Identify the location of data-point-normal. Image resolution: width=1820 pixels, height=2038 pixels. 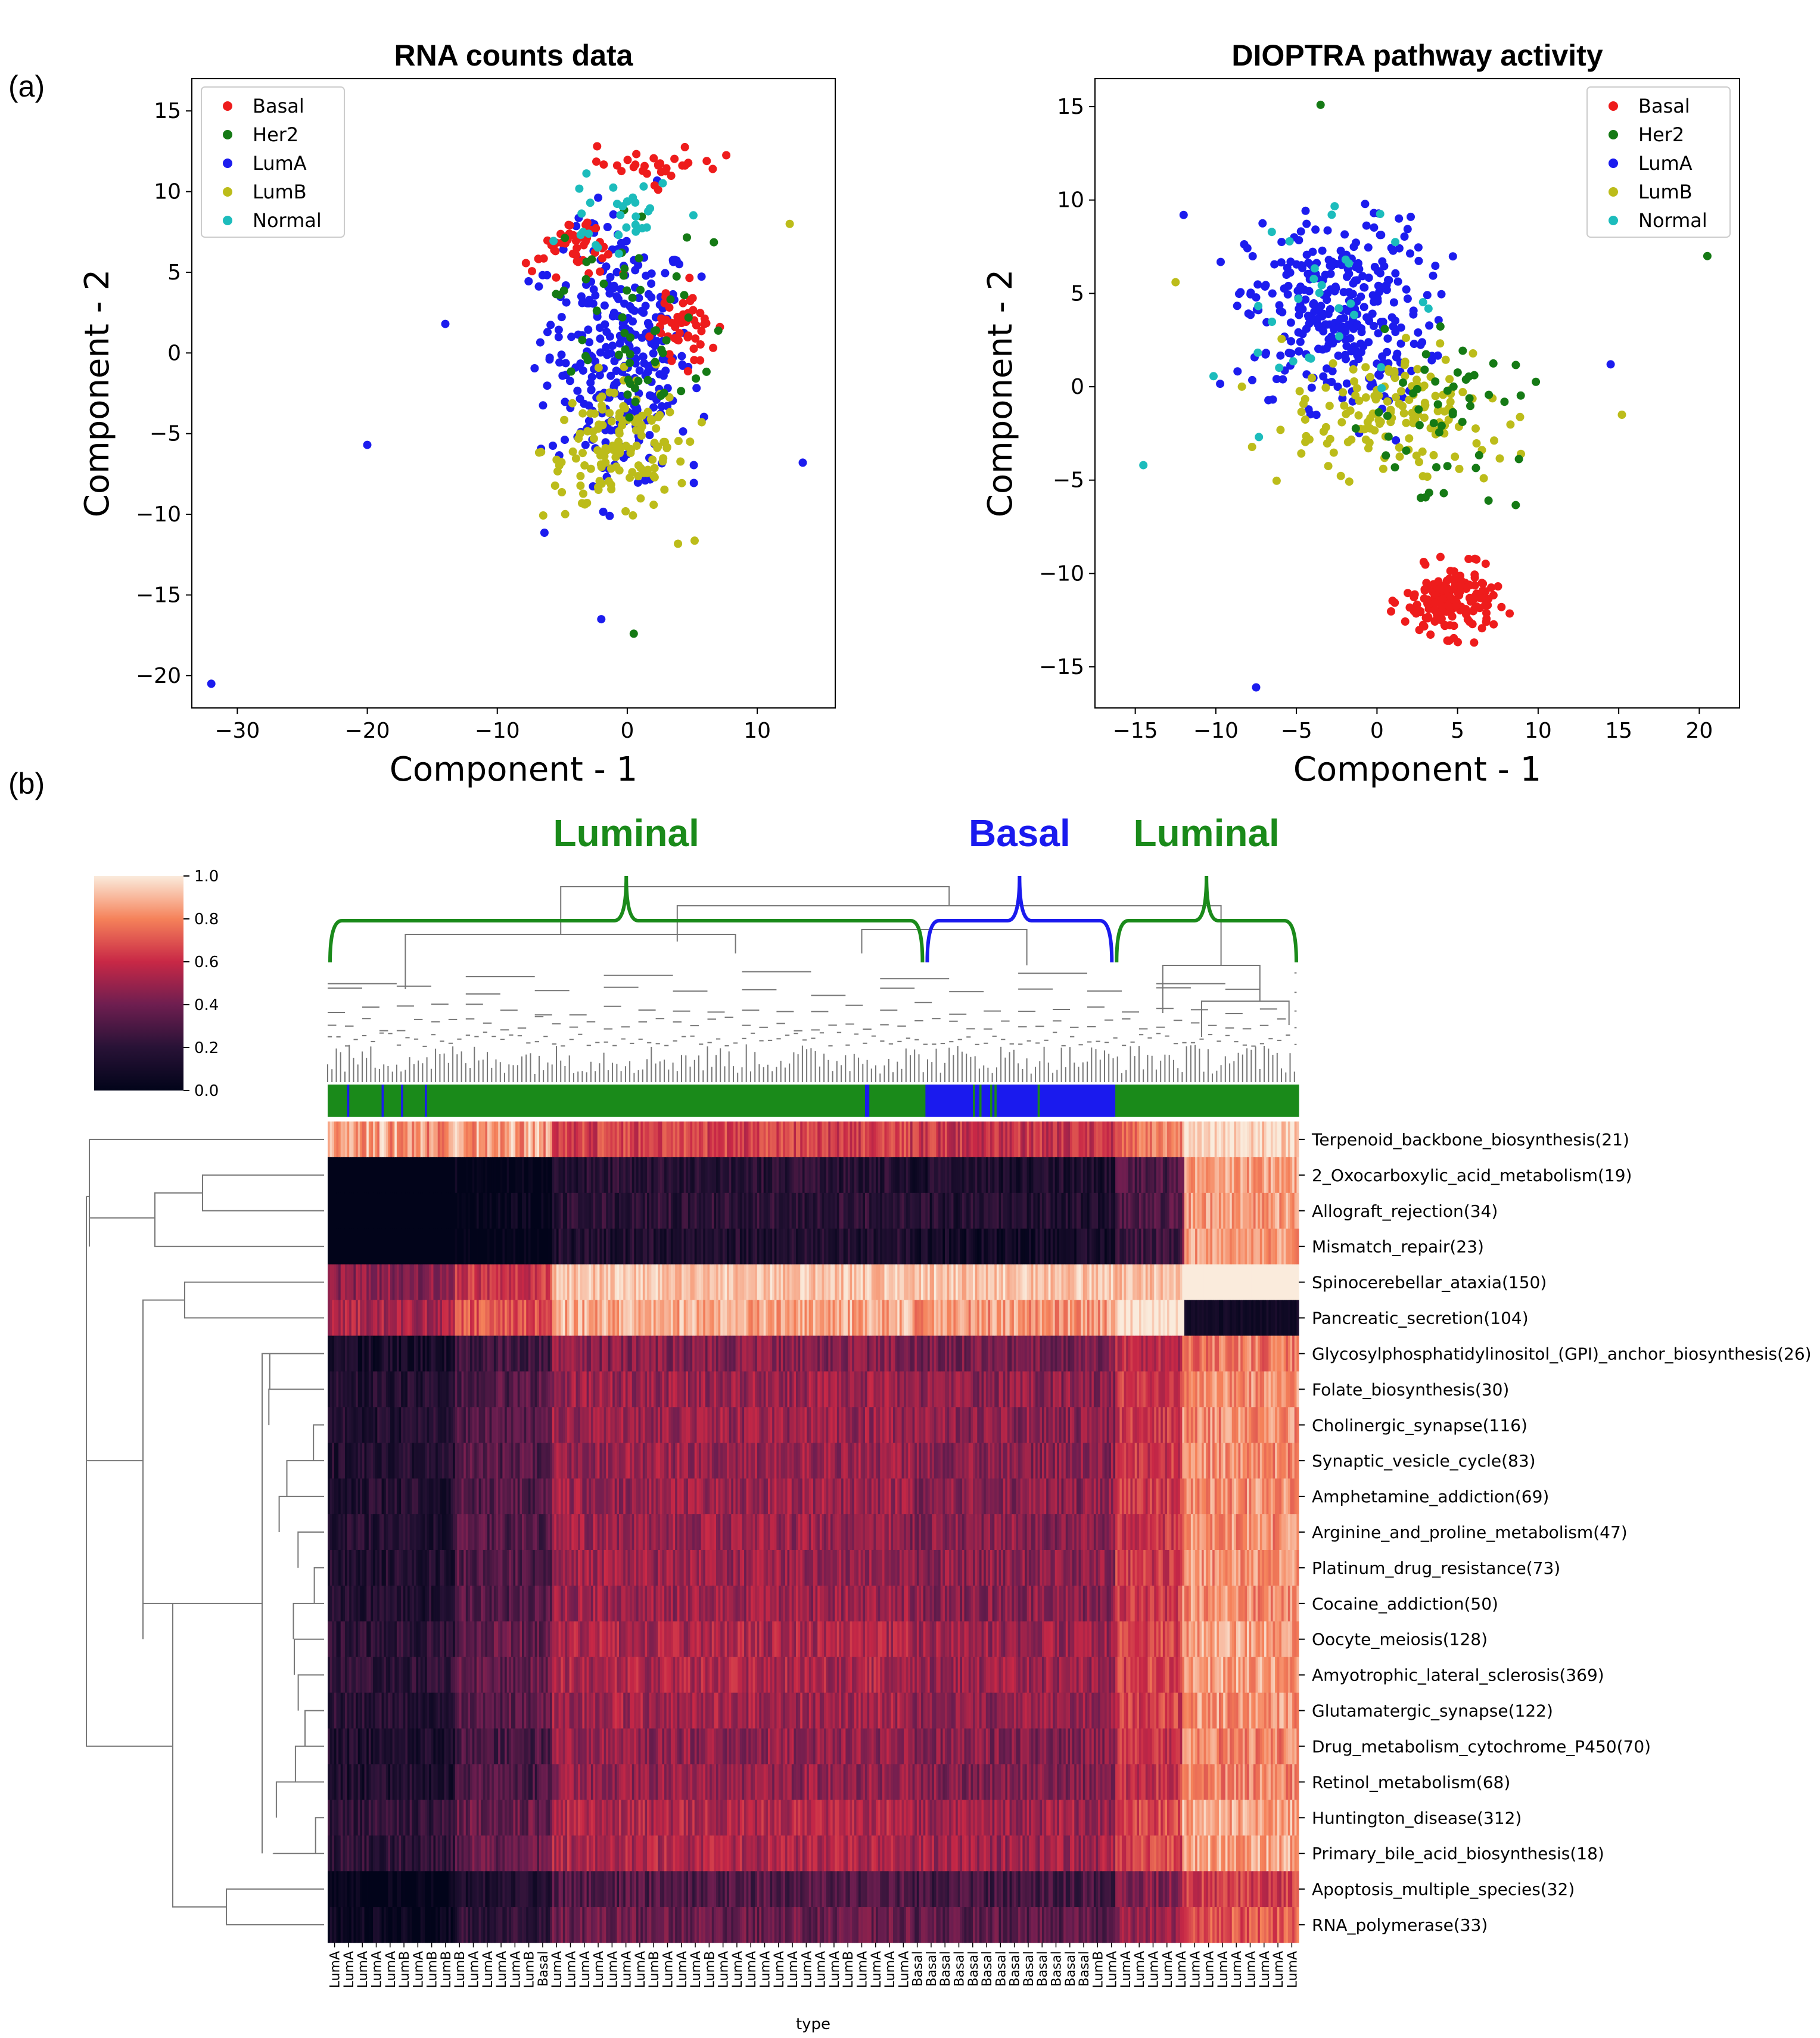
(1381, 389).